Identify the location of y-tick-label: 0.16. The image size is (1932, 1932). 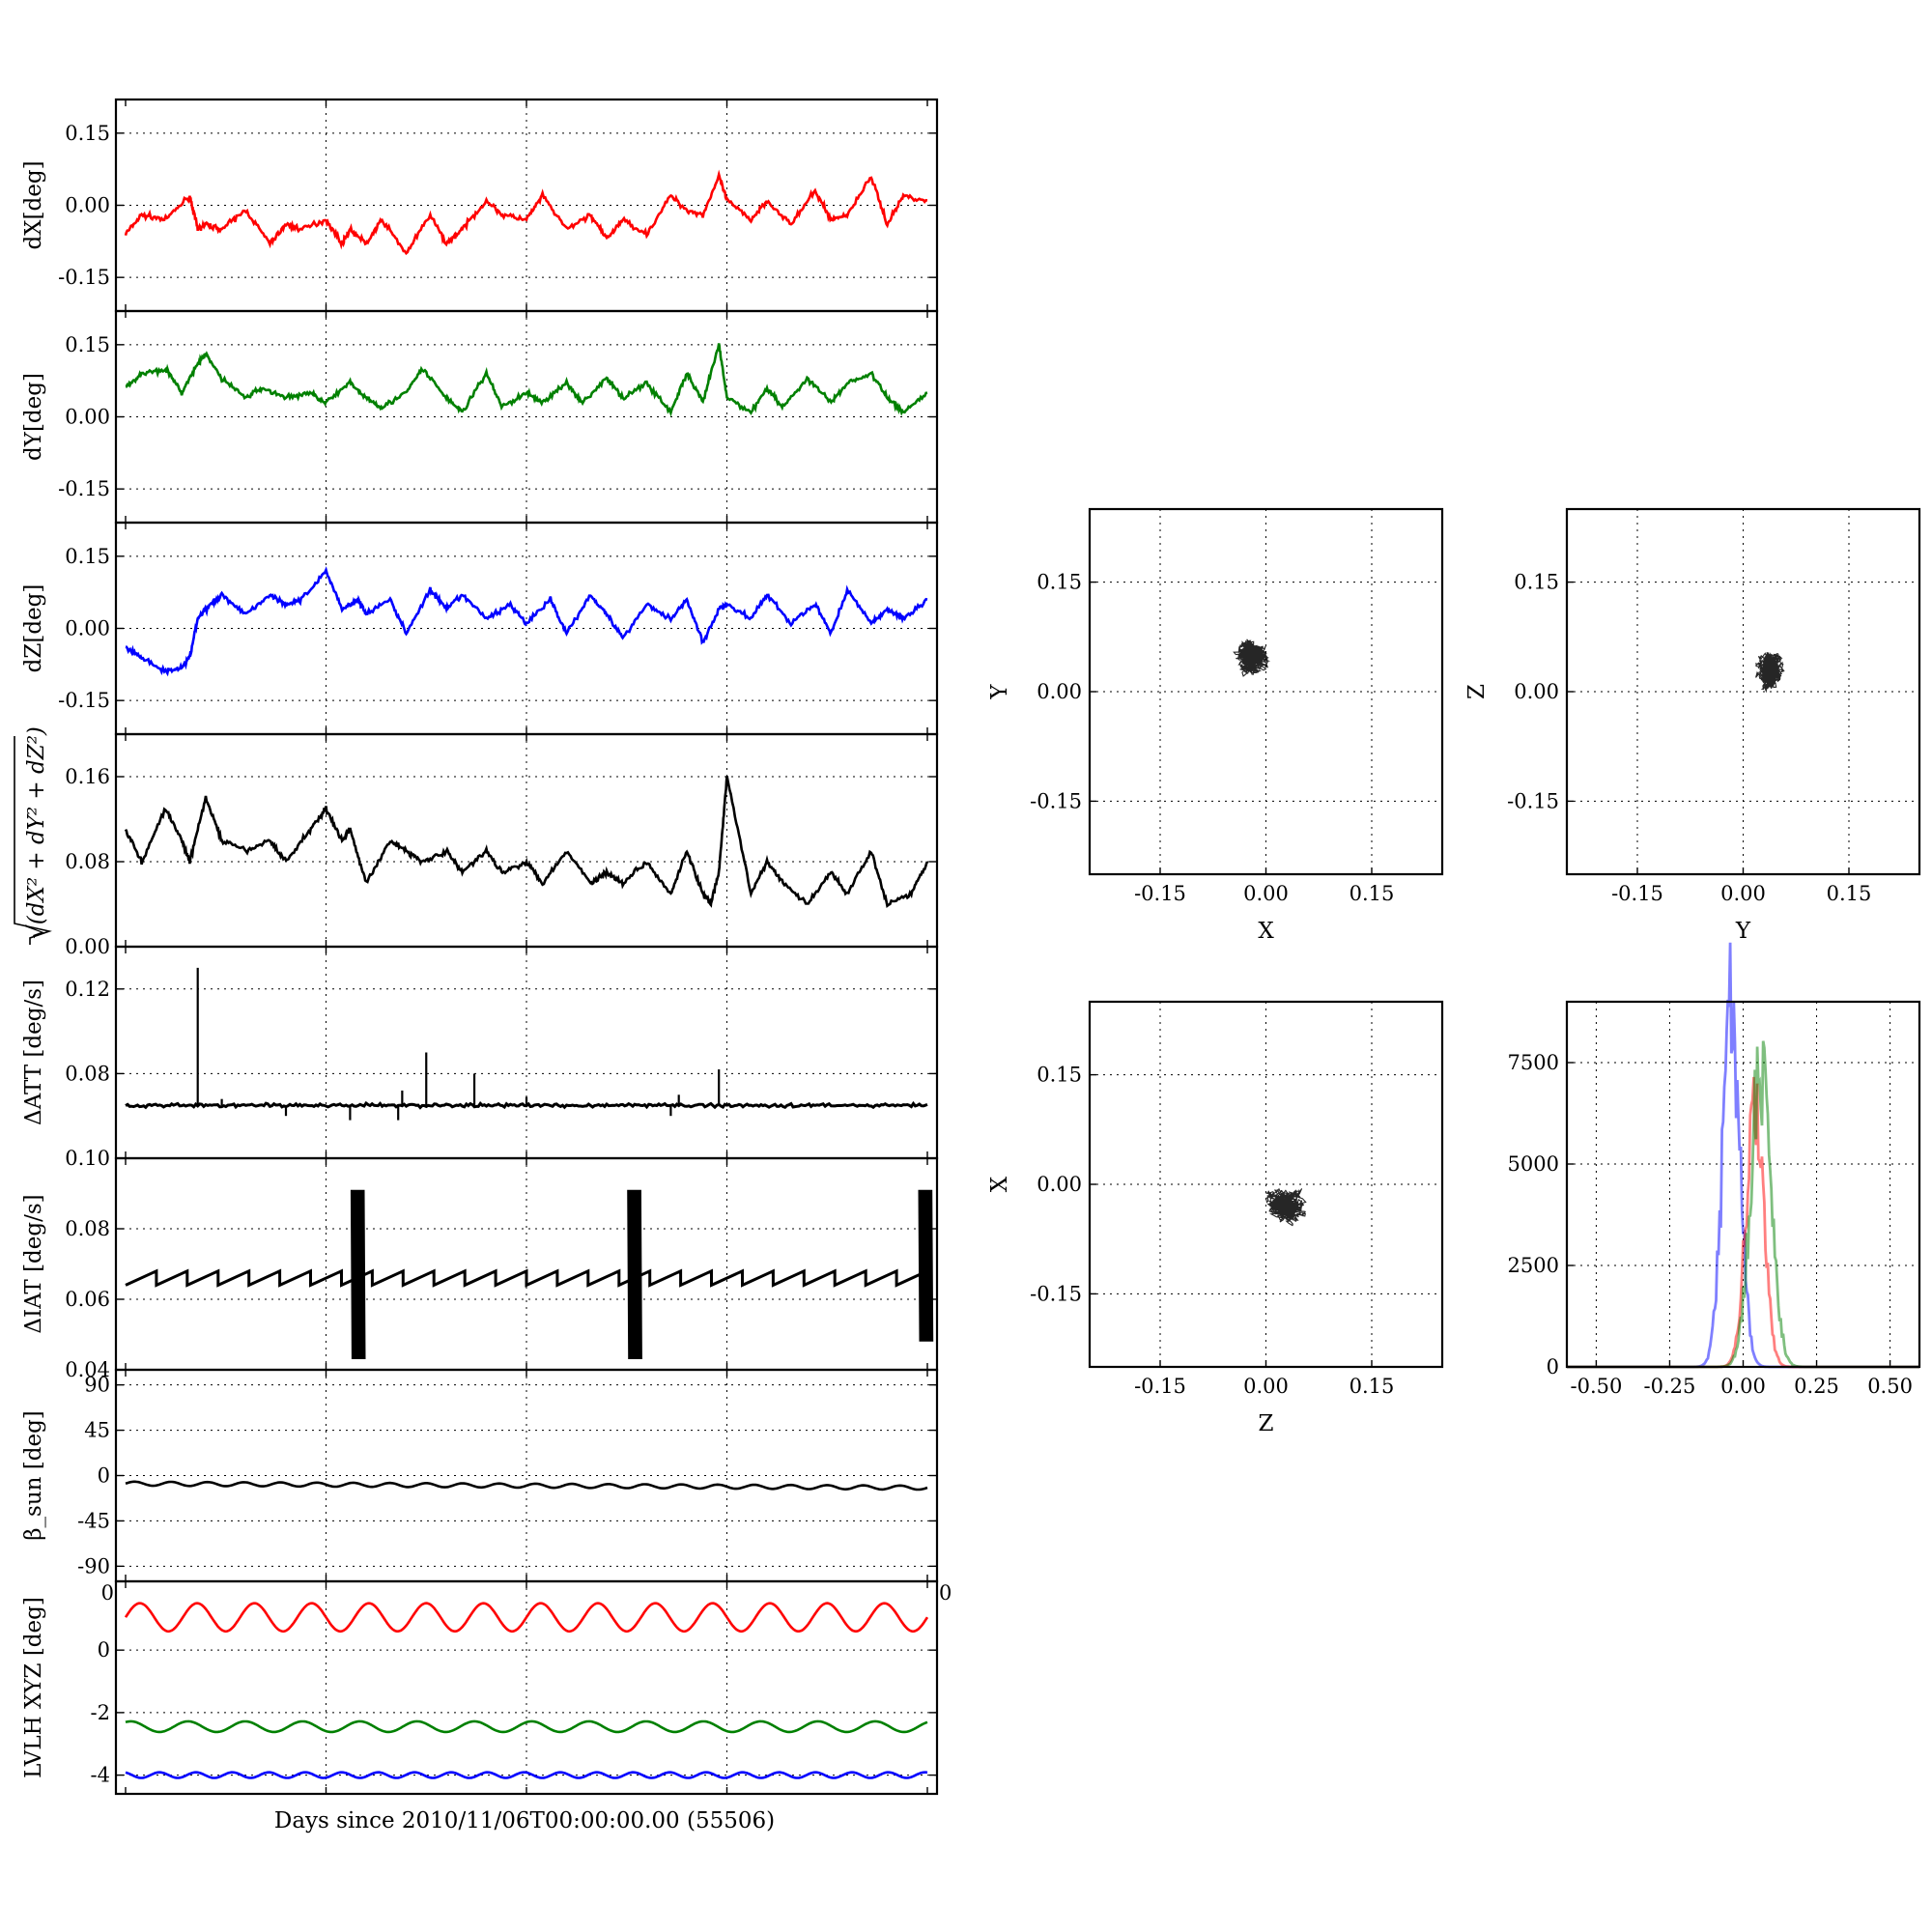
(87, 776).